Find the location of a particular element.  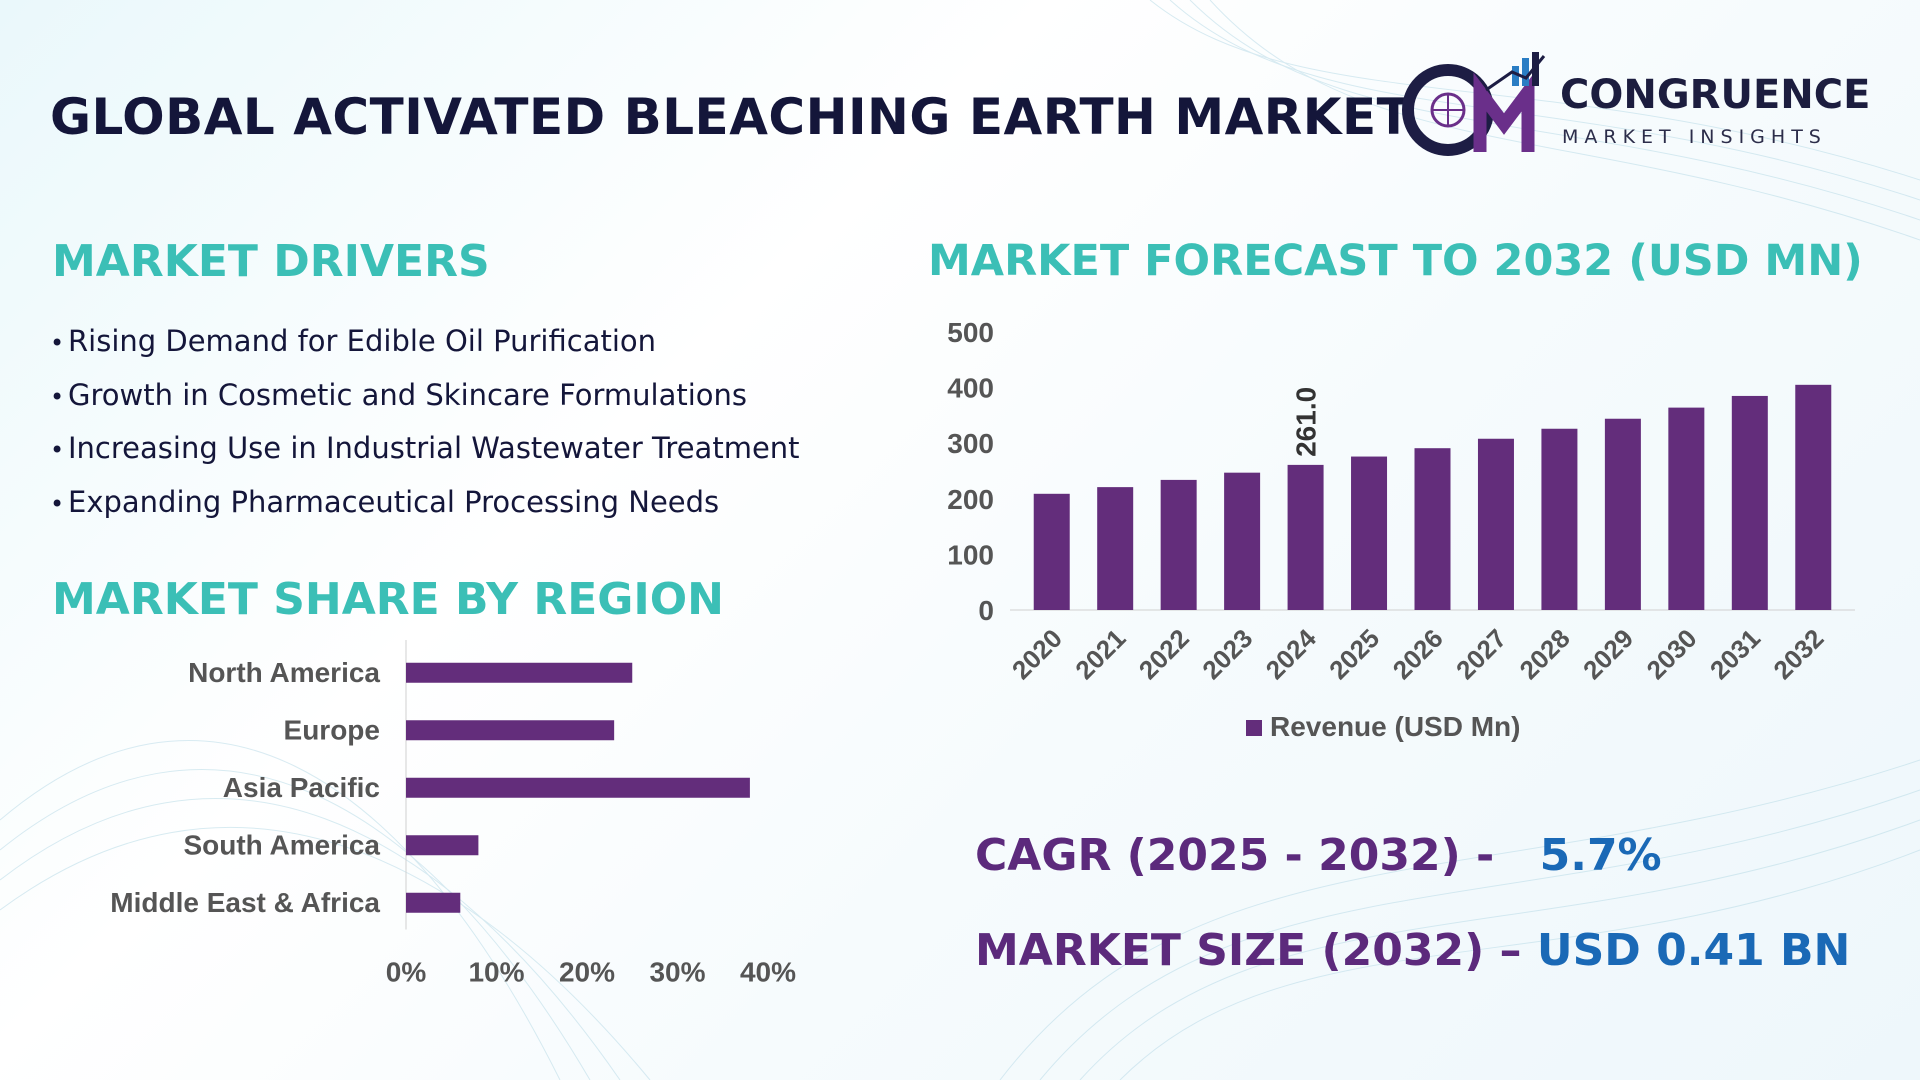

forecast-title: MARKET FORECAST TO 2032 (USD MN) is located at coordinates (1395, 261).